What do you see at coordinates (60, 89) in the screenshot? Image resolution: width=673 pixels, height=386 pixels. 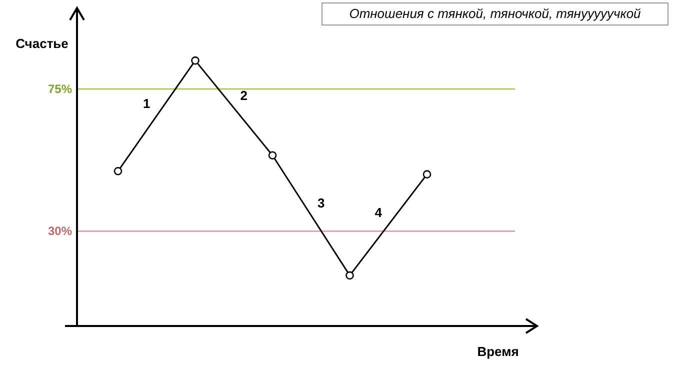 I see `y-tick-label: 75%` at bounding box center [60, 89].